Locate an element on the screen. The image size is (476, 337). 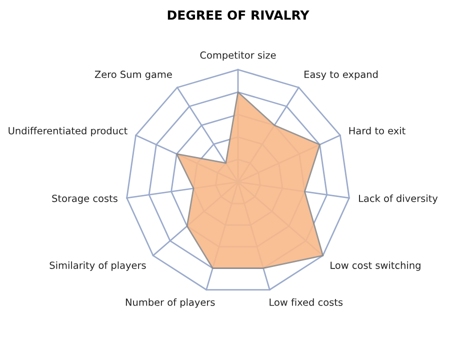
chart-title: DEGREE OF RIVALRY is located at coordinates (239, 15).